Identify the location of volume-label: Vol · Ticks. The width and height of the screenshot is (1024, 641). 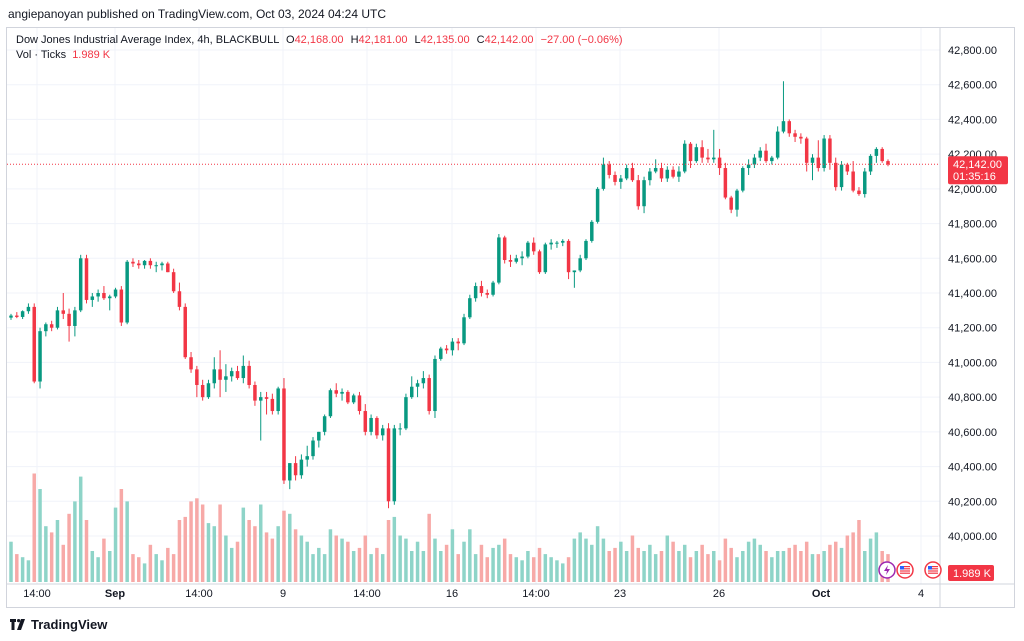
(41, 55).